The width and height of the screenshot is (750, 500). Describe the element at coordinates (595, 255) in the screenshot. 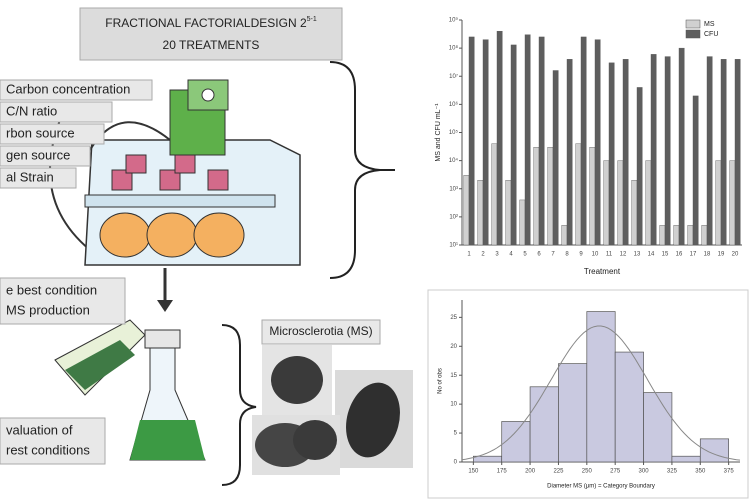

I see `x-tick-label: 10` at that location.